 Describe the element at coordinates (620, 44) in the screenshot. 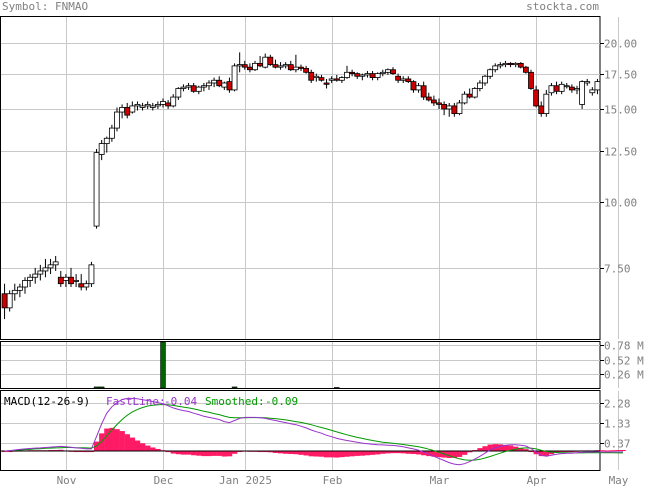

I see `price-y-tick-label: 20.00` at that location.